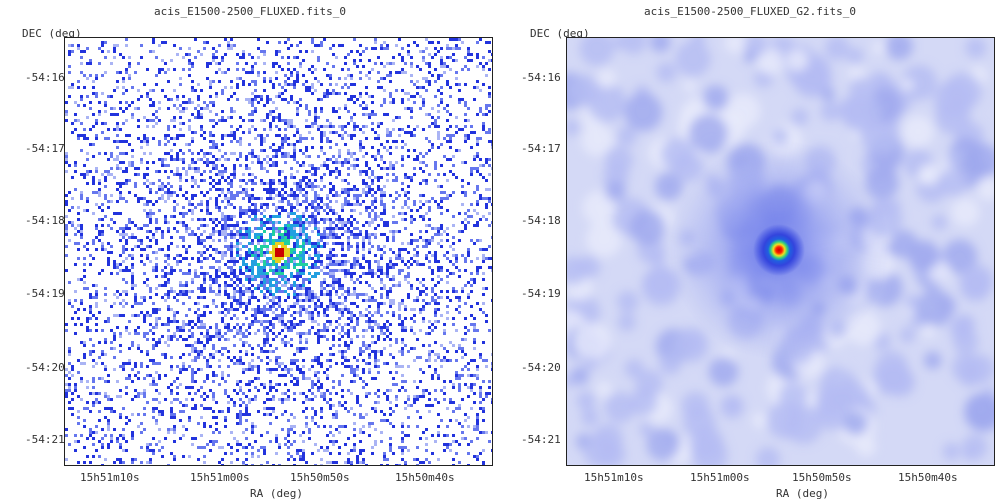  I want to click on panel-title: acis_E1500-2500_FLUXED.fits_0, so click(250, 11).